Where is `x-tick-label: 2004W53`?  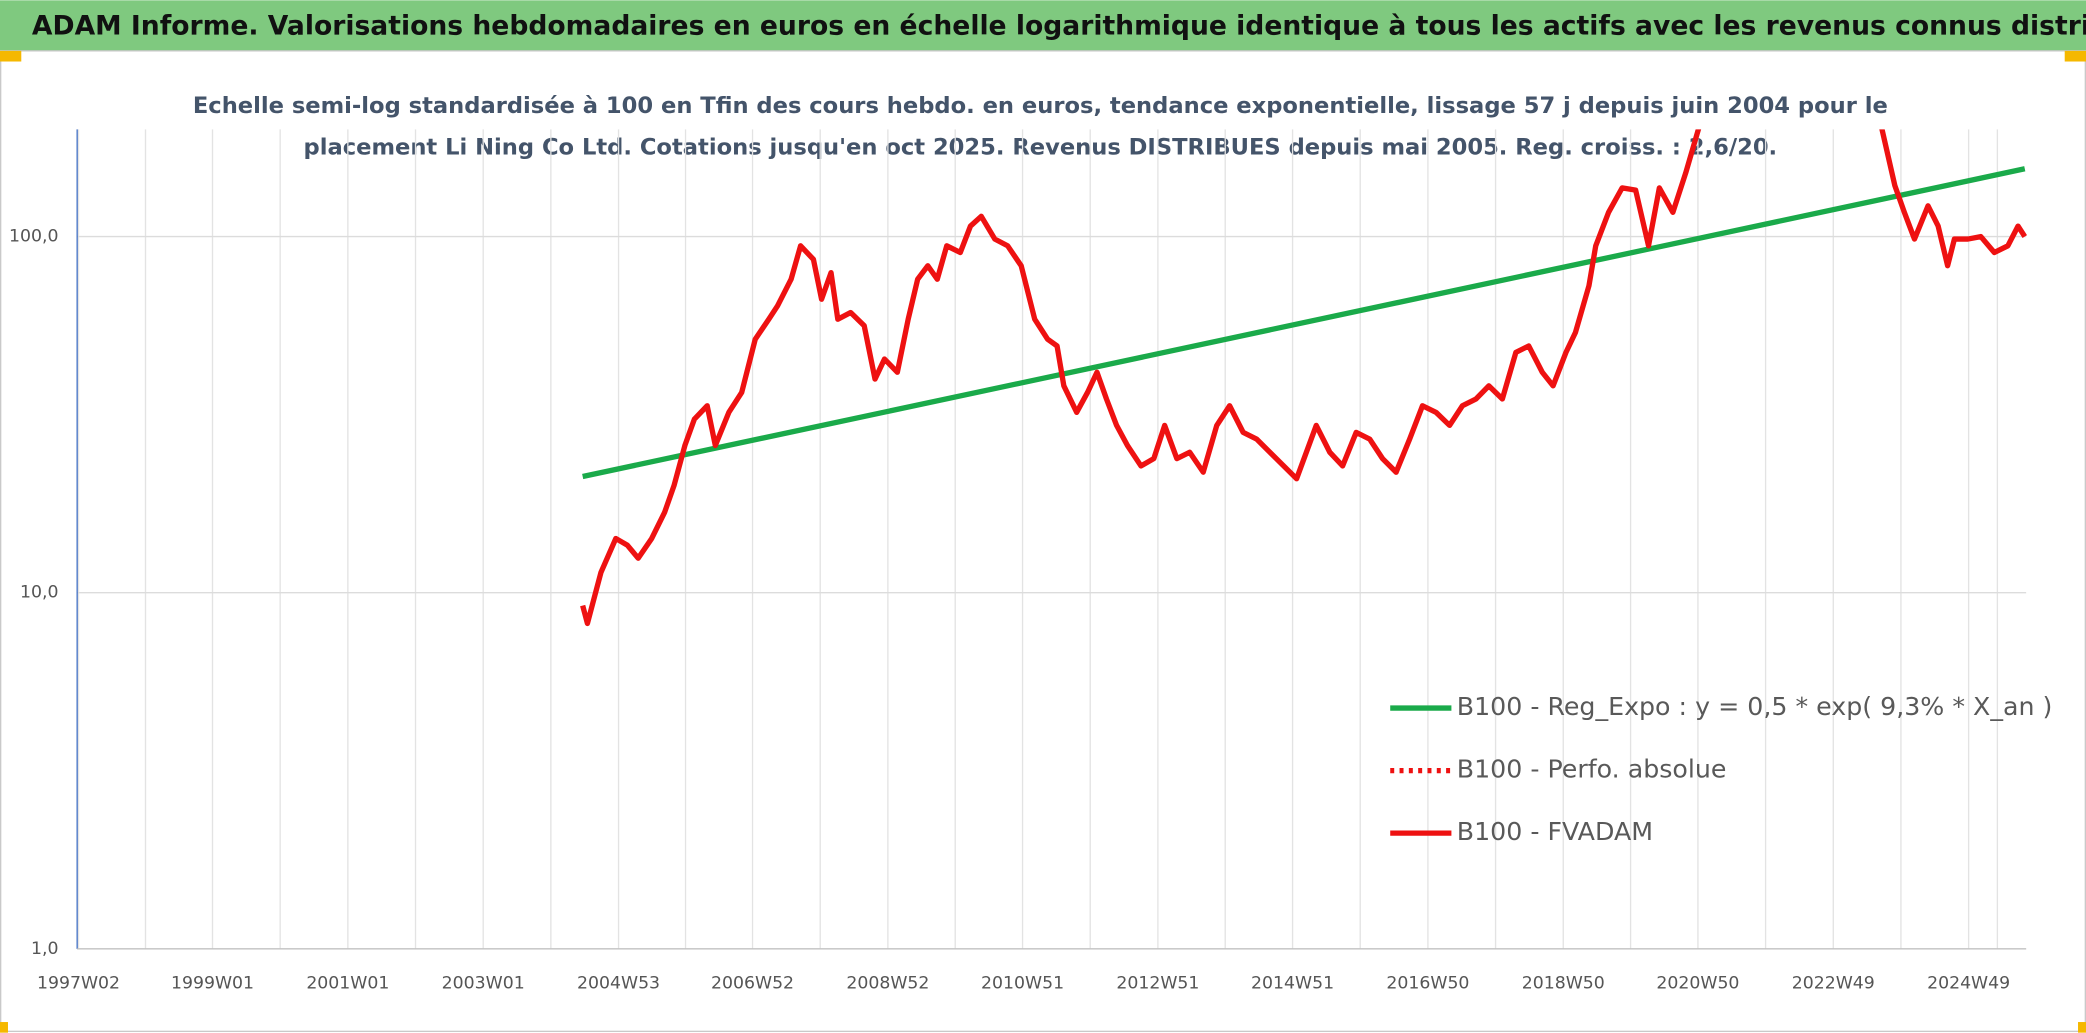
x-tick-label: 2004W53 is located at coordinates (618, 983).